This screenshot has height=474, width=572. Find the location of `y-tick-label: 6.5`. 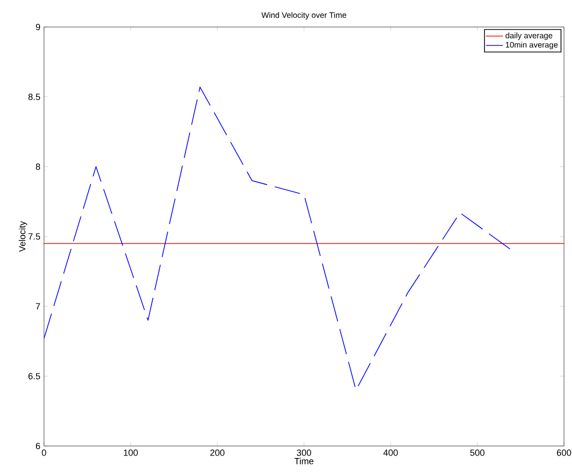

y-tick-label: 6.5 is located at coordinates (34, 376).